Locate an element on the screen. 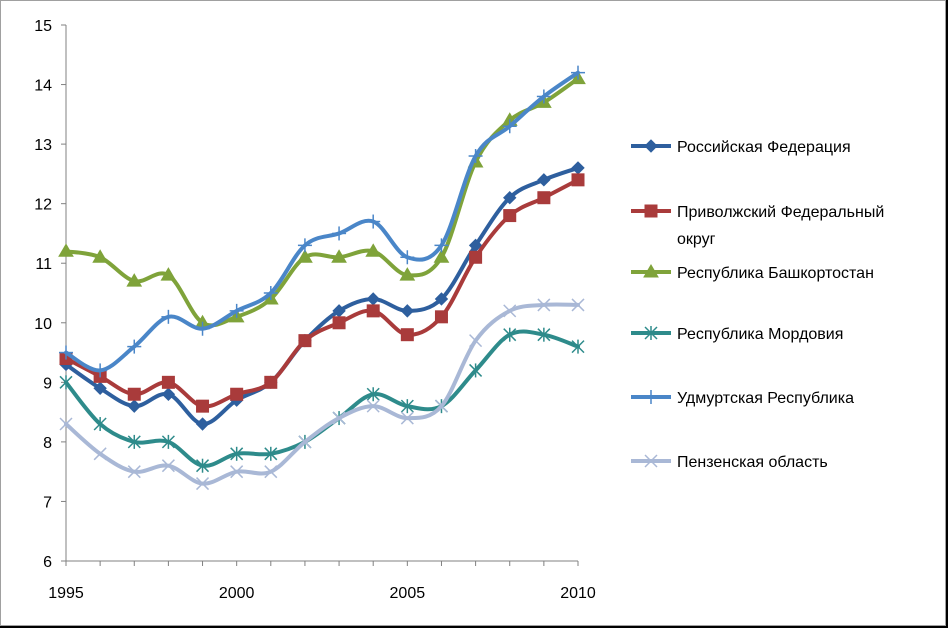 This screenshot has width=948, height=628. legend-item-6: Пензенская область is located at coordinates (729, 462).